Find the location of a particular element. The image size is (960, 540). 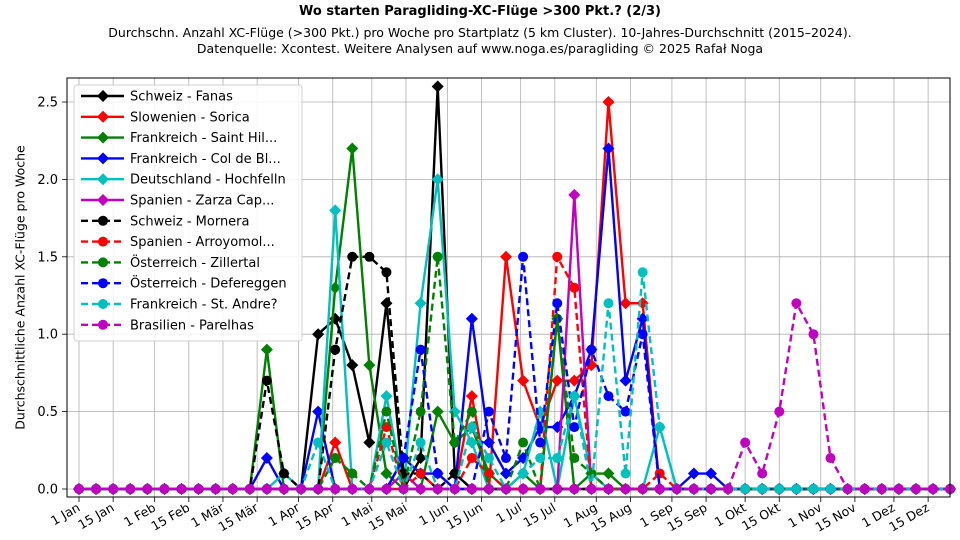

legend-entry: Österreich - Zillertal is located at coordinates (170, 262).